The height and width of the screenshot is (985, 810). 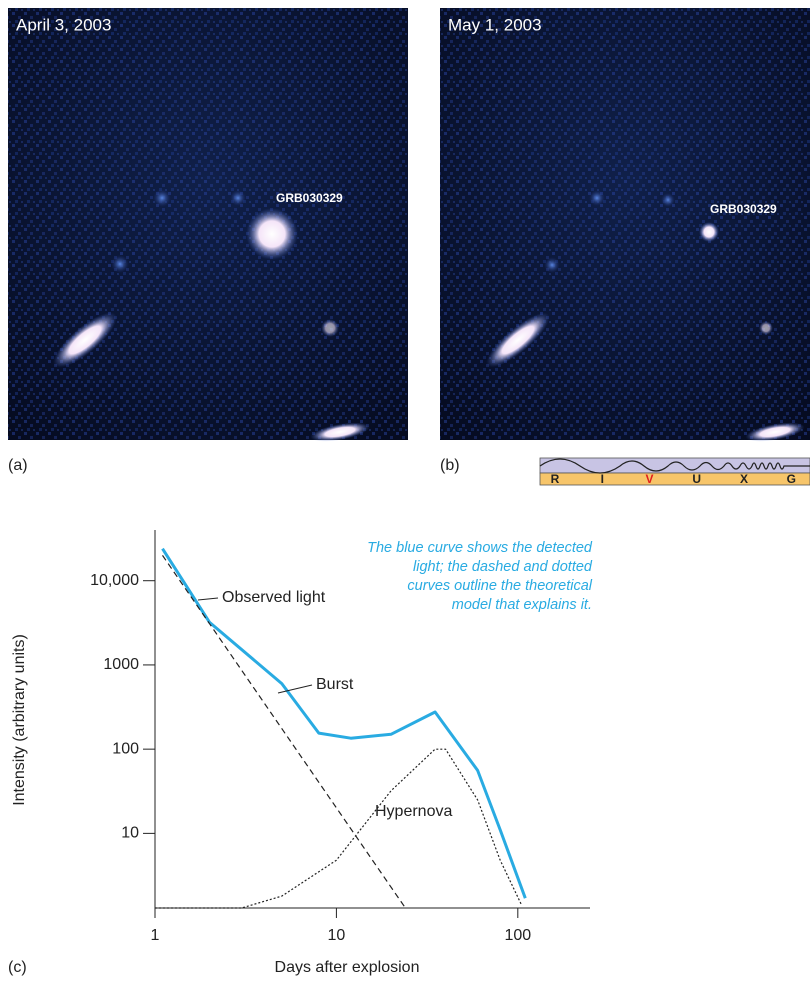 What do you see at coordinates (17, 967) in the screenshot?
I see `panel-label: (c)` at bounding box center [17, 967].